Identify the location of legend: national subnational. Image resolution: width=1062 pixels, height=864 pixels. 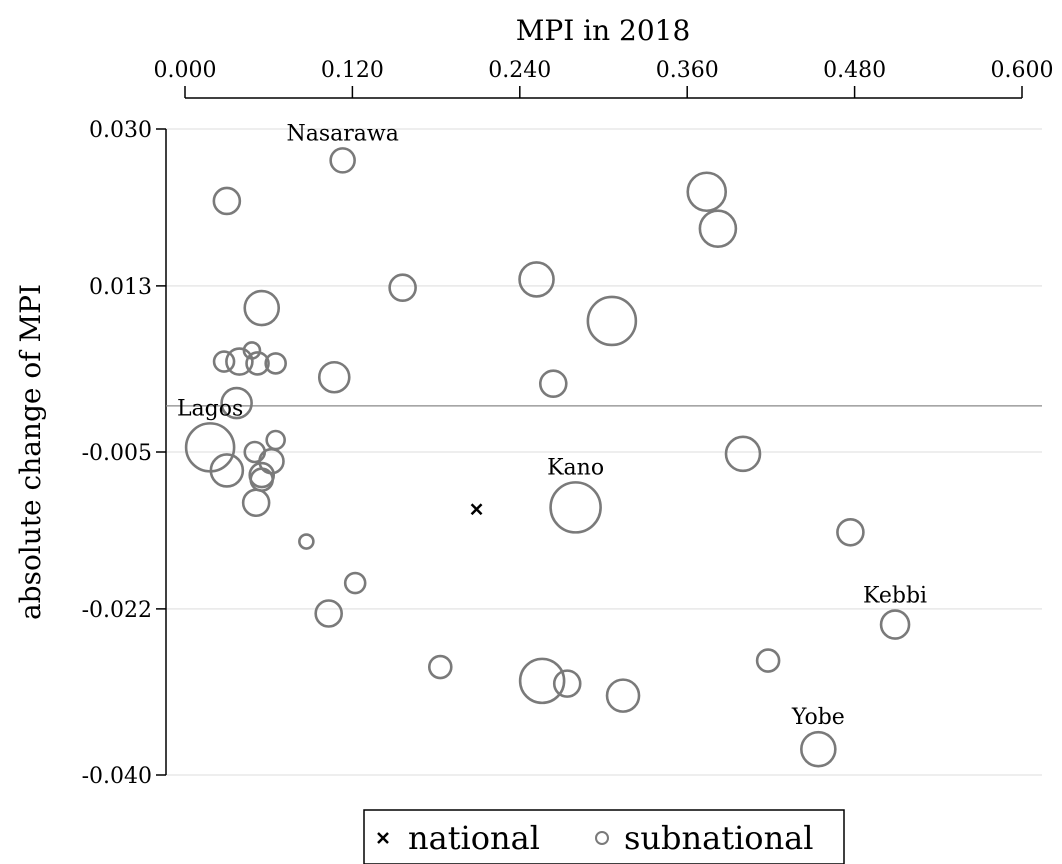
(604, 836).